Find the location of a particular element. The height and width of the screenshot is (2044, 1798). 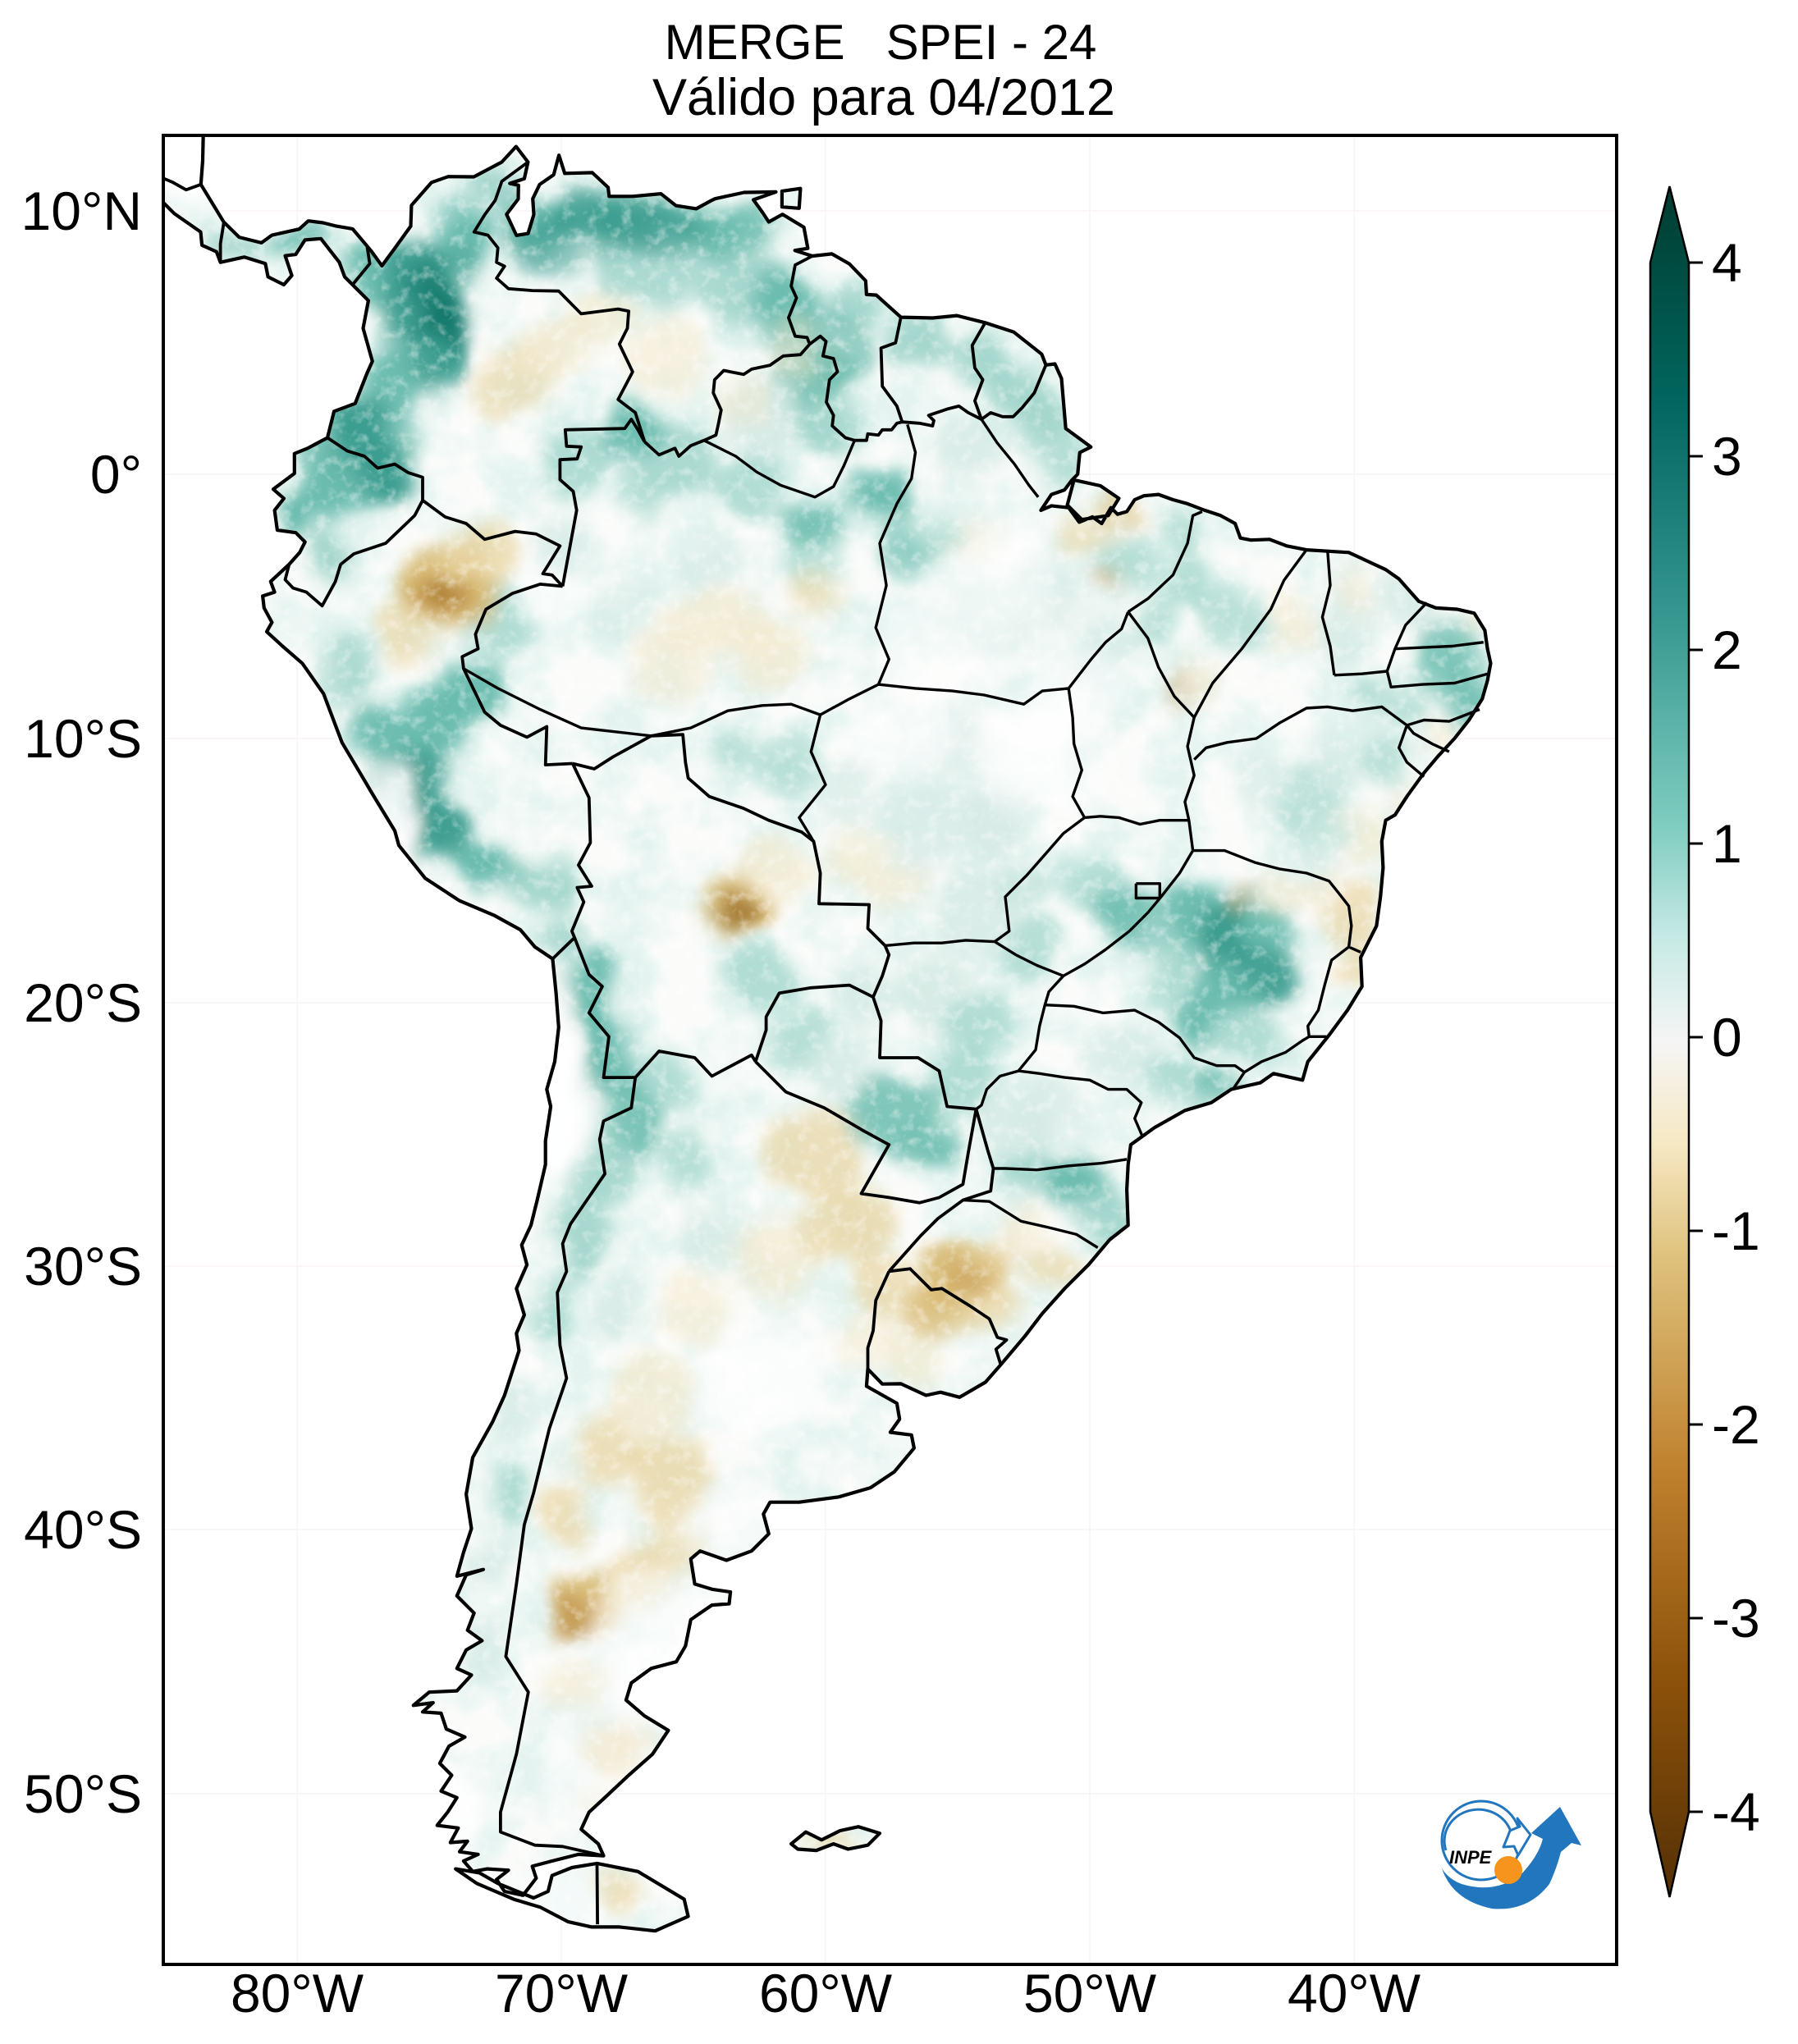

svg-text: 30°S is located at coordinates (83, 1266).